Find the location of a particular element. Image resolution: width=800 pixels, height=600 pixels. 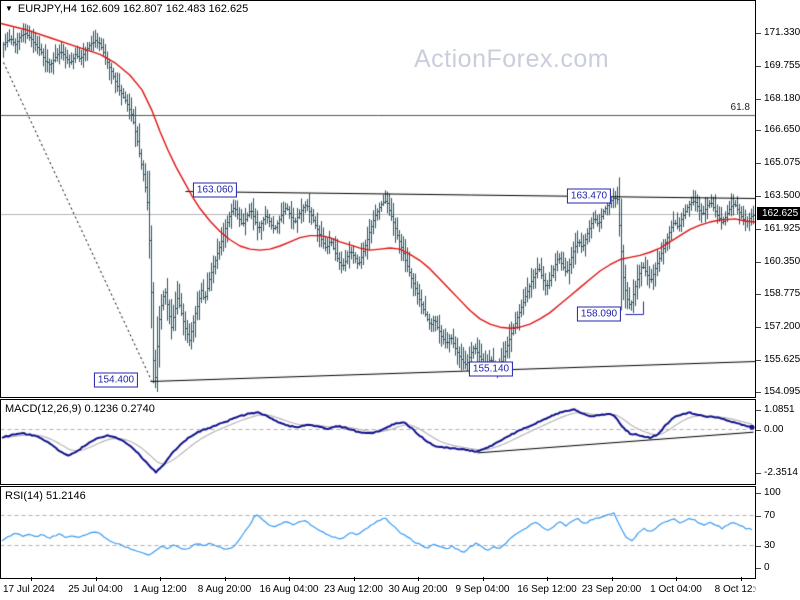

rsi-pane: RSI(14) 51.2146 is located at coordinates (378, 532).